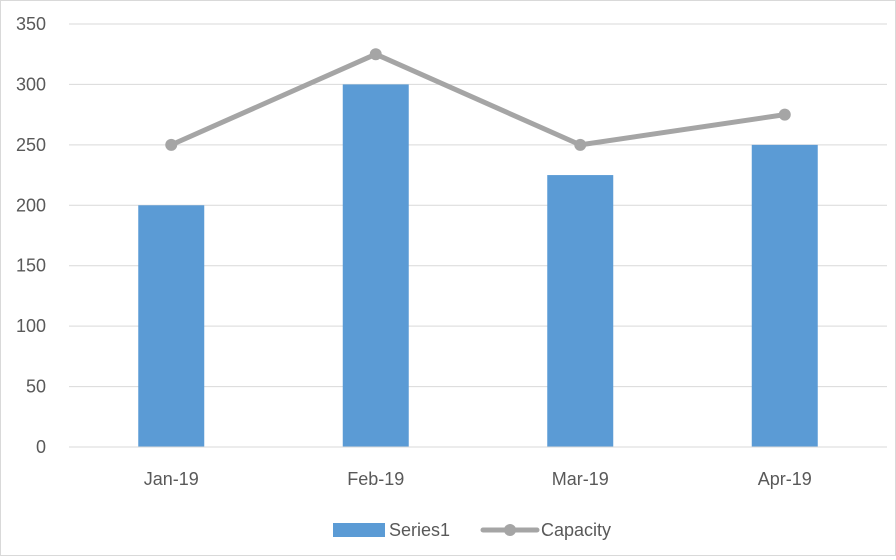 This screenshot has width=896, height=560. I want to click on y-axis-tick-labels: 0 50 100 150 200 250 300 350, so click(31, 235).